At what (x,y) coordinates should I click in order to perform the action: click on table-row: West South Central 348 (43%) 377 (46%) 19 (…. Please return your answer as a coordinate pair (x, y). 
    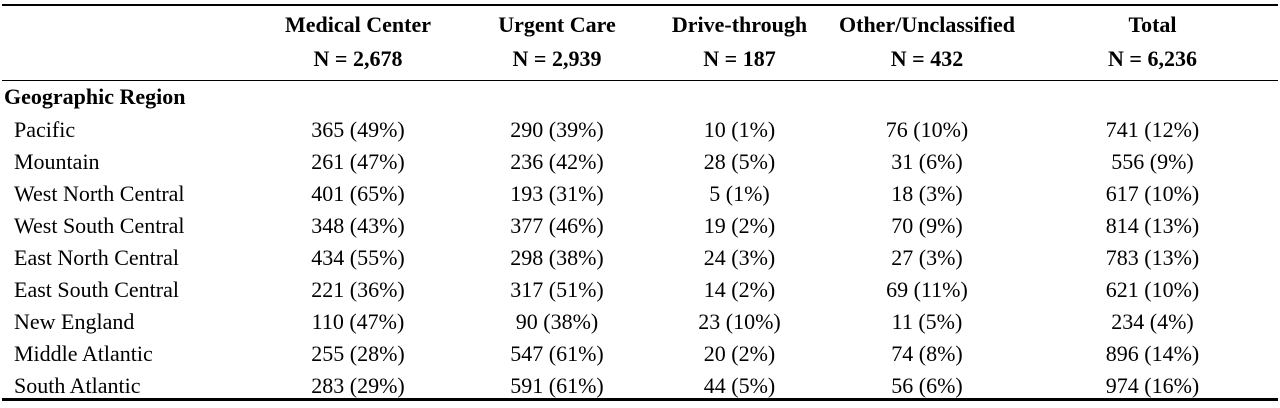
    Looking at the image, I should click on (640, 226).